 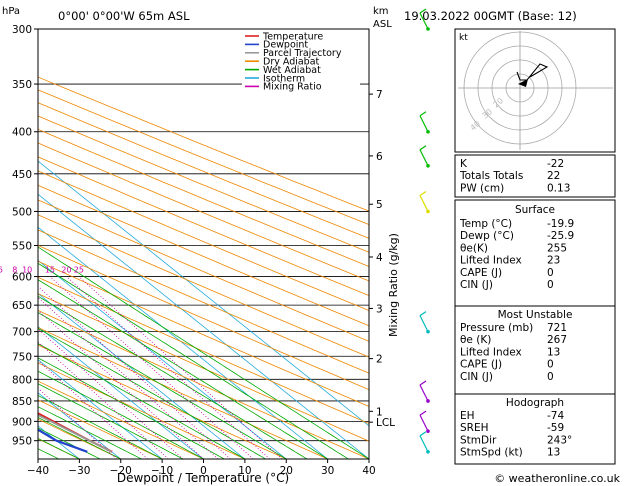 What do you see at coordinates (368, 471) in the screenshot?
I see `temperature-tick-label: 40` at bounding box center [368, 471].